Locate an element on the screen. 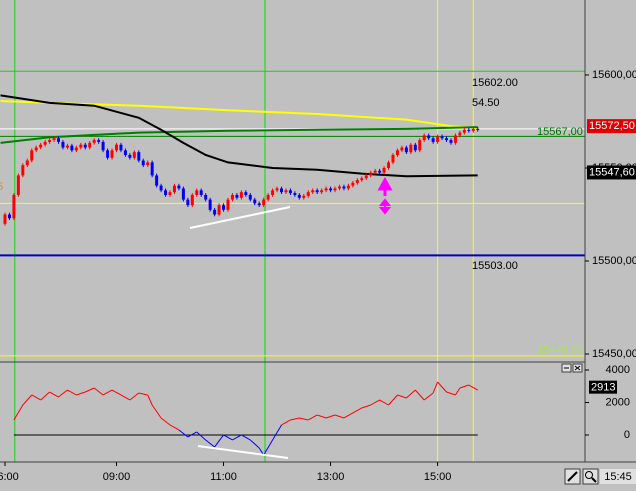  value-box-label: 2913 is located at coordinates (603, 388).